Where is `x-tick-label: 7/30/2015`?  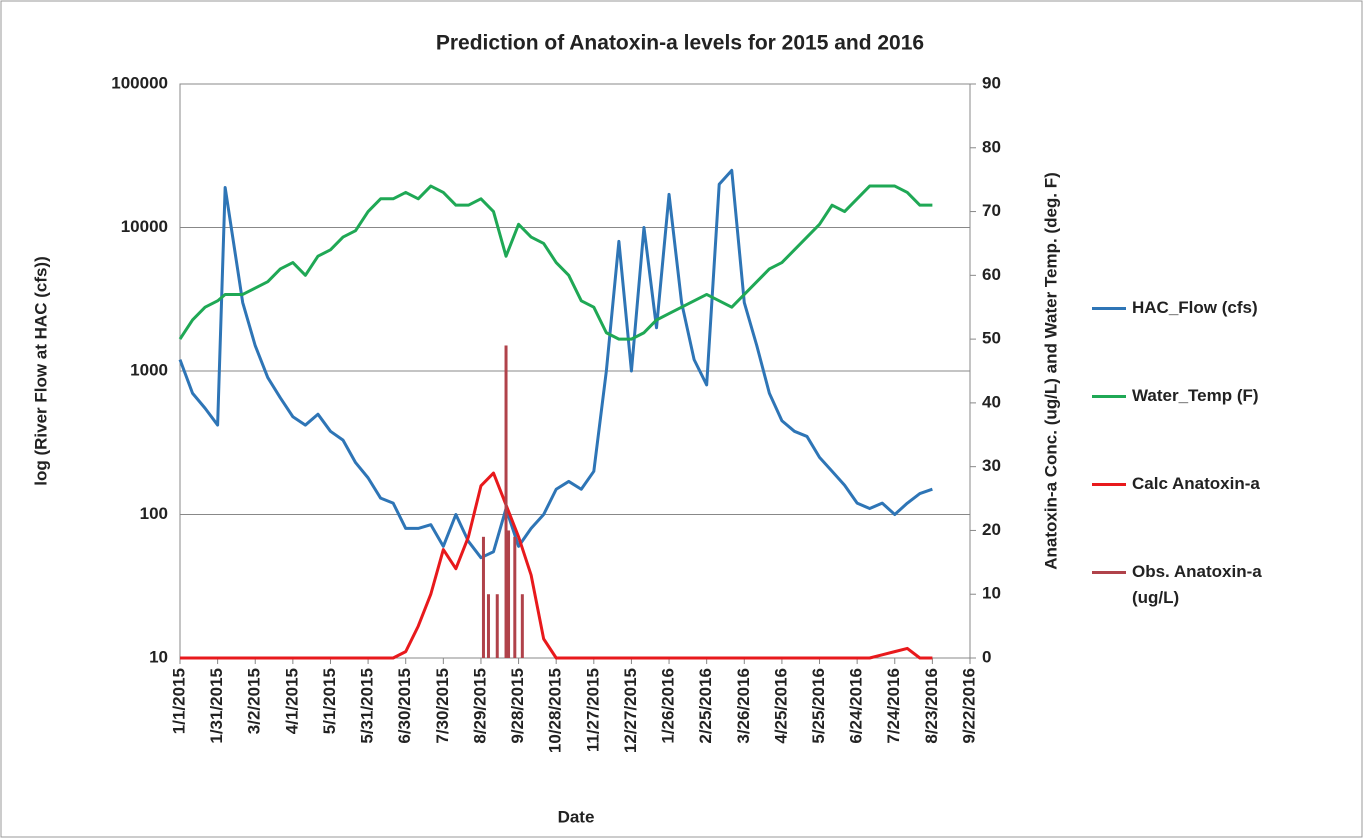
x-tick-label: 7/30/2015 is located at coordinates (442, 706).